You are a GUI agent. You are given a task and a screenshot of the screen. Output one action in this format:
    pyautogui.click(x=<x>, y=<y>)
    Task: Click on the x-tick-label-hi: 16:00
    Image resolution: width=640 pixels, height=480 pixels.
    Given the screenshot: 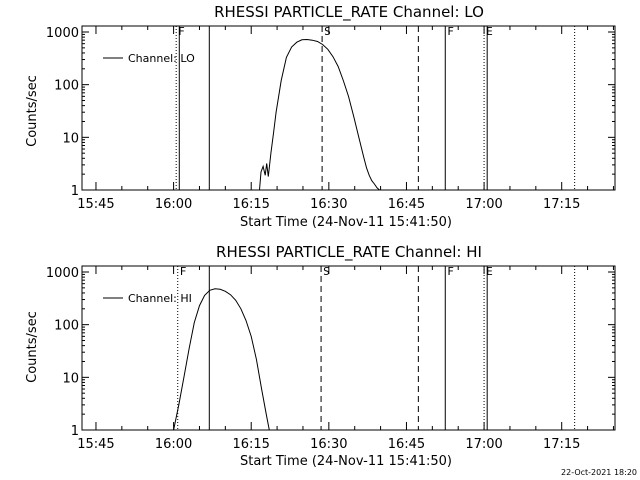 What is the action you would take?
    pyautogui.click(x=173, y=444)
    